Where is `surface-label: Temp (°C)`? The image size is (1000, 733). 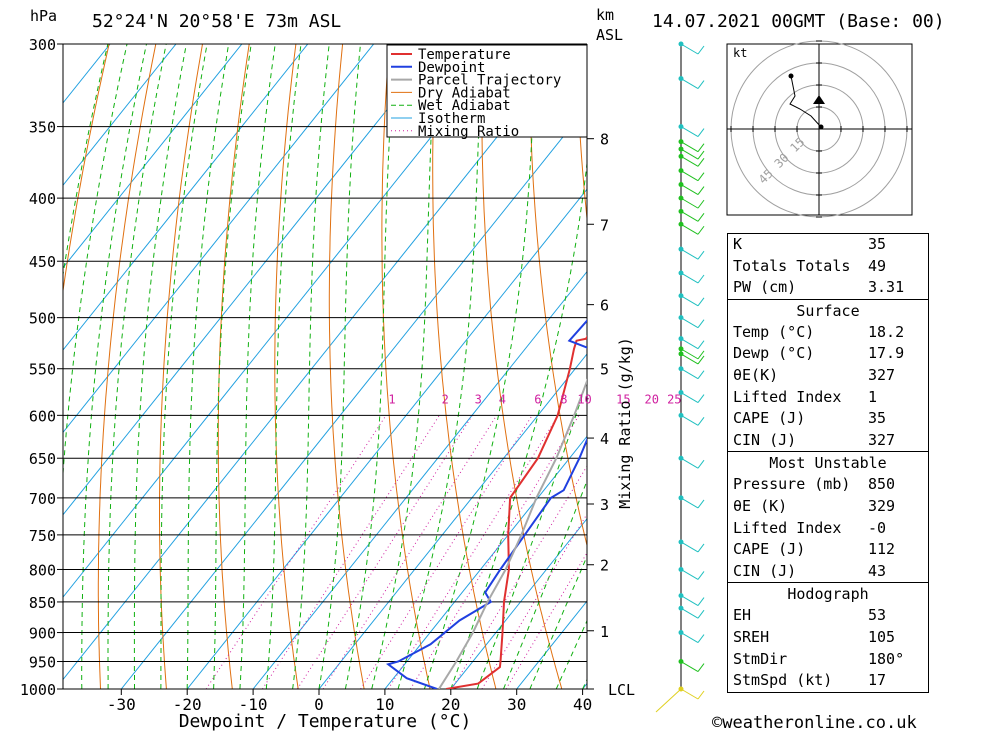 surface-label: Temp (°C) is located at coordinates (774, 331).